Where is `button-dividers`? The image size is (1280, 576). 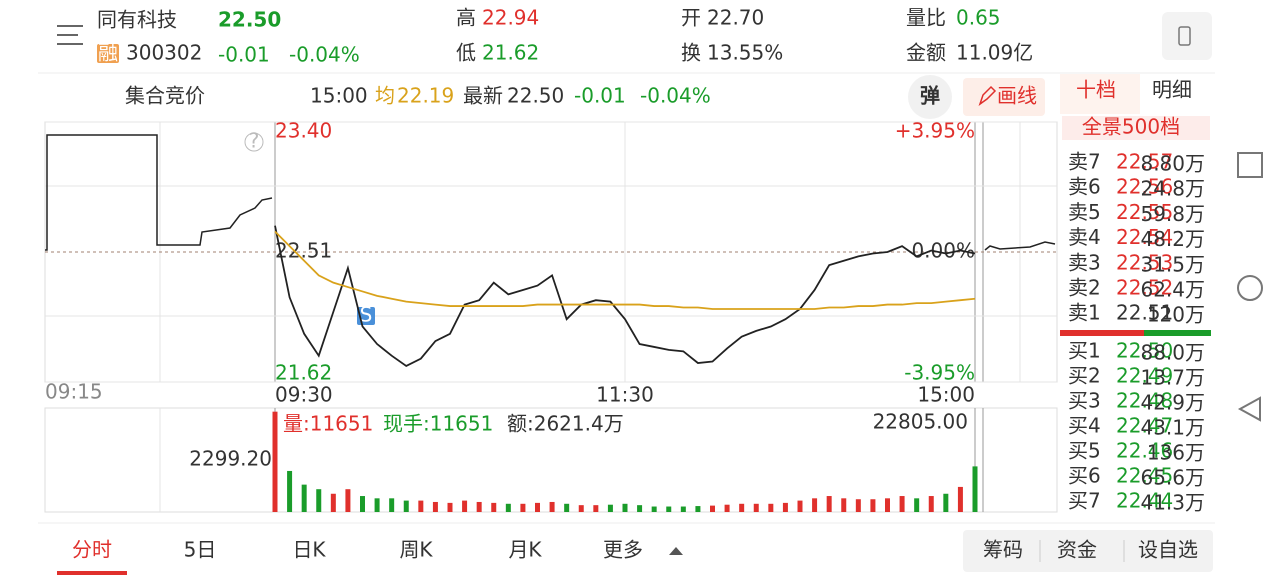
button-dividers is located at coordinates (1082, 551).